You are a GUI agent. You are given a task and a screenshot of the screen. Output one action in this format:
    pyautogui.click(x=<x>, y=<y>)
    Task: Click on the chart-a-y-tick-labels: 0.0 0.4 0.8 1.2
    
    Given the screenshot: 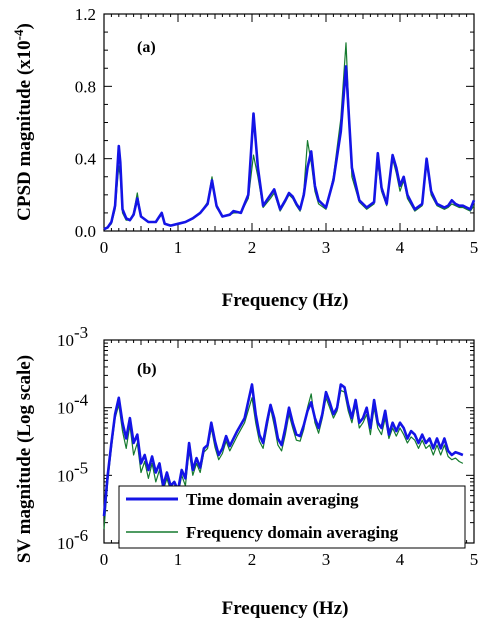 What is the action you would take?
    pyautogui.click(x=86, y=123)
    